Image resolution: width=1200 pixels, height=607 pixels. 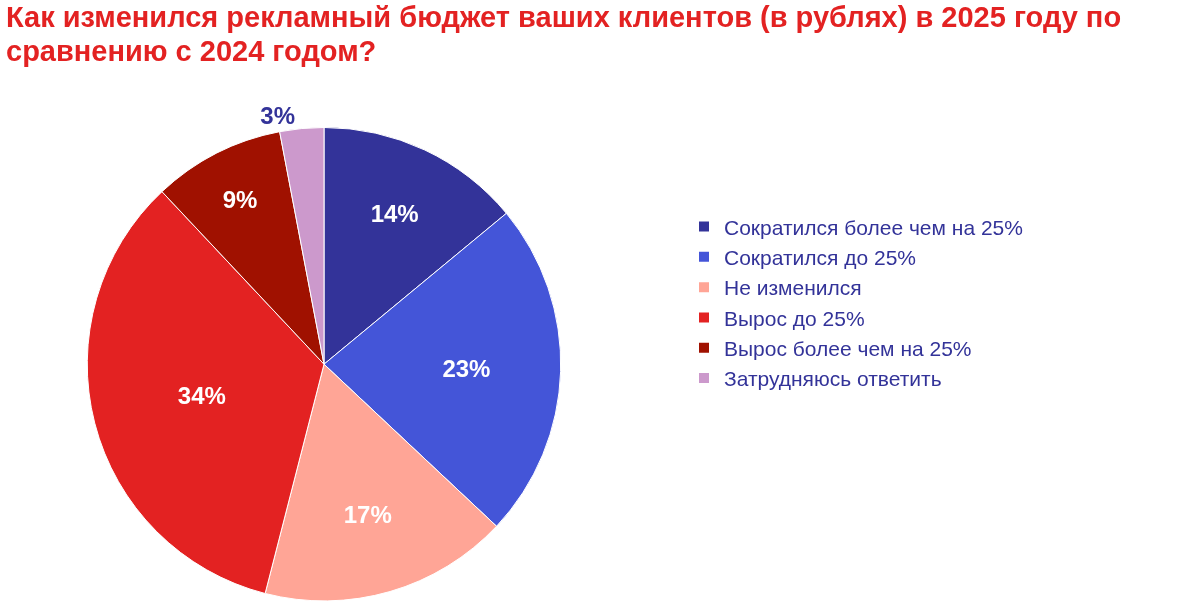 I want to click on legend-label: Не изменился, so click(x=793, y=288).